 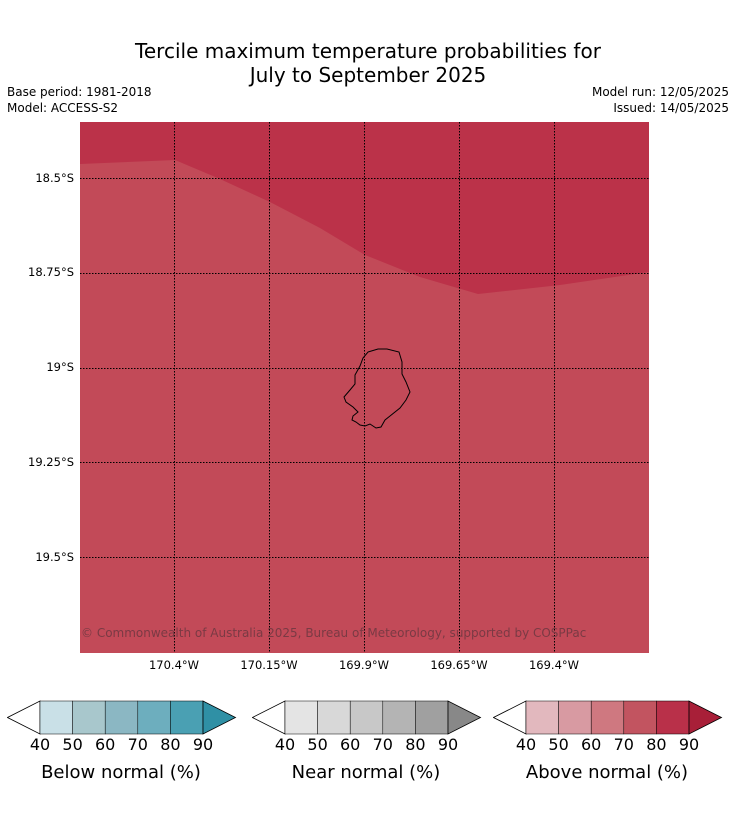 I want to click on issued-text: Issued: 14/05/2025, so click(x=671, y=108).